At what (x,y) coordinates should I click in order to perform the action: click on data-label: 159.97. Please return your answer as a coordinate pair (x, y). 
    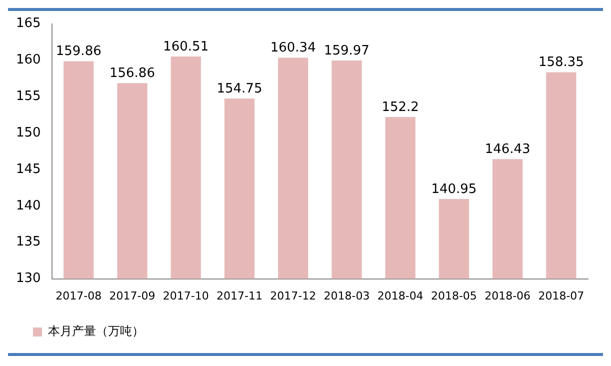
    Looking at the image, I should click on (347, 50).